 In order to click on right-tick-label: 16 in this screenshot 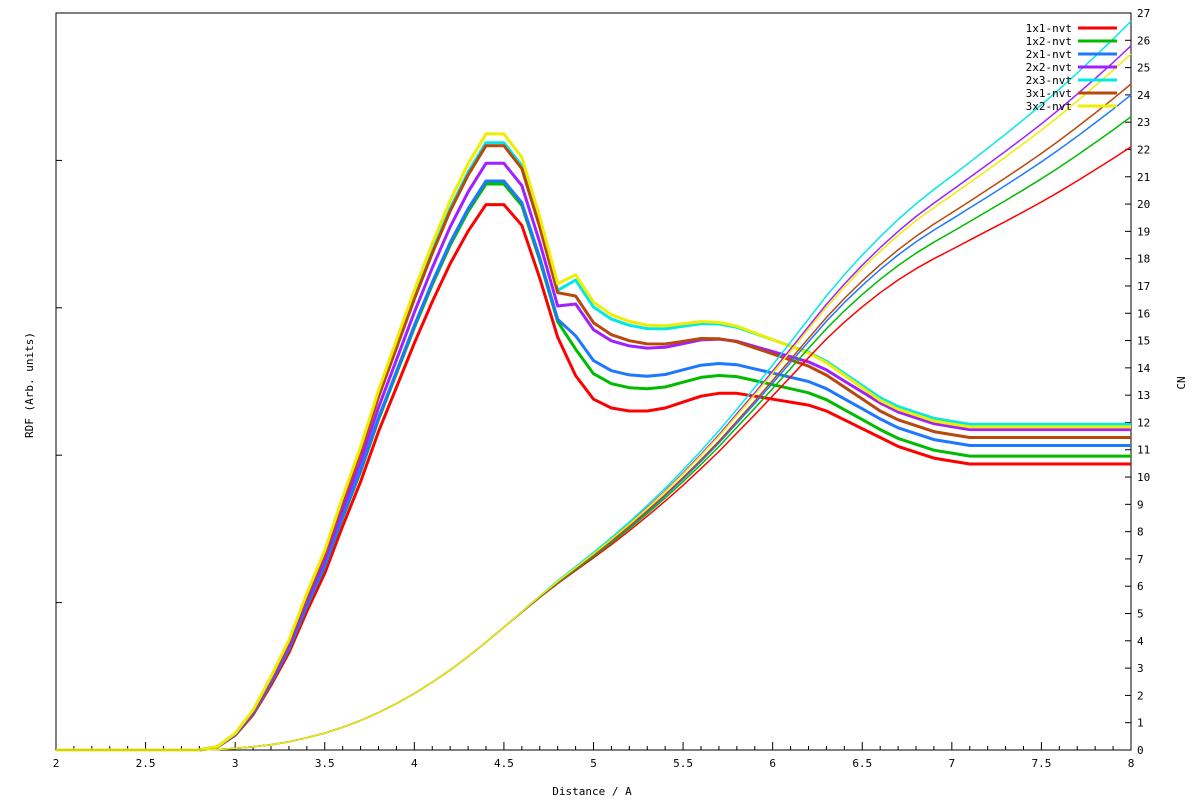, I will do `click(1143, 313)`.